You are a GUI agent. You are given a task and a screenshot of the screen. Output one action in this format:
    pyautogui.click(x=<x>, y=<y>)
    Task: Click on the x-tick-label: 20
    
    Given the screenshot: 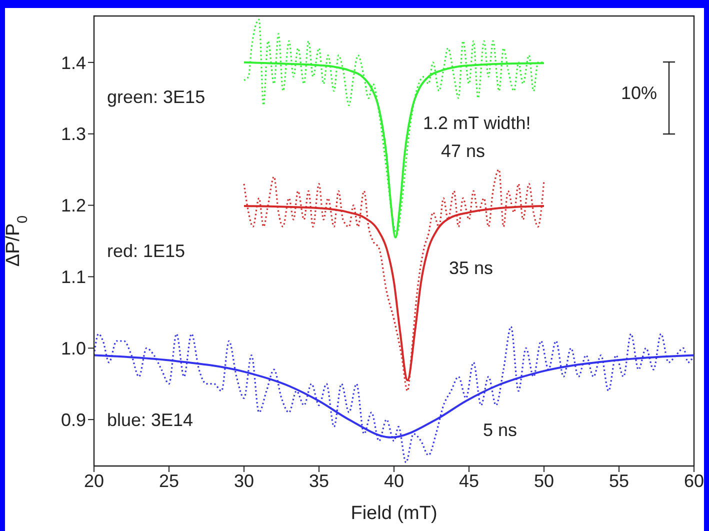 What is the action you would take?
    pyautogui.click(x=94, y=480)
    